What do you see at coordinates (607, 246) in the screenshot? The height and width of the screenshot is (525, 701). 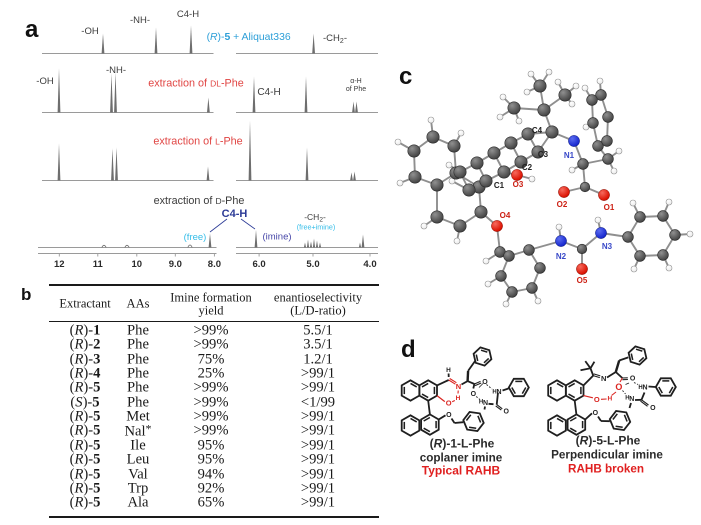 I see `svg-text: N3` at bounding box center [607, 246].